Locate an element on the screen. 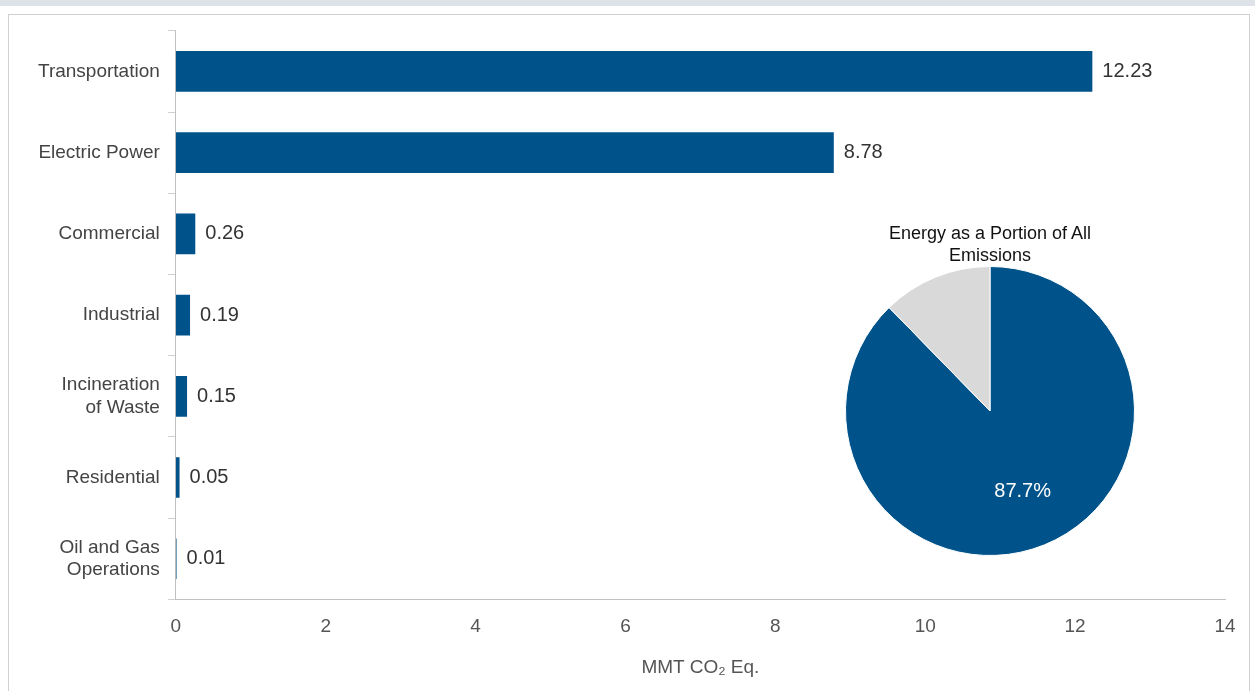 The image size is (1255, 691). data-label: 0.26 is located at coordinates (225, 232).